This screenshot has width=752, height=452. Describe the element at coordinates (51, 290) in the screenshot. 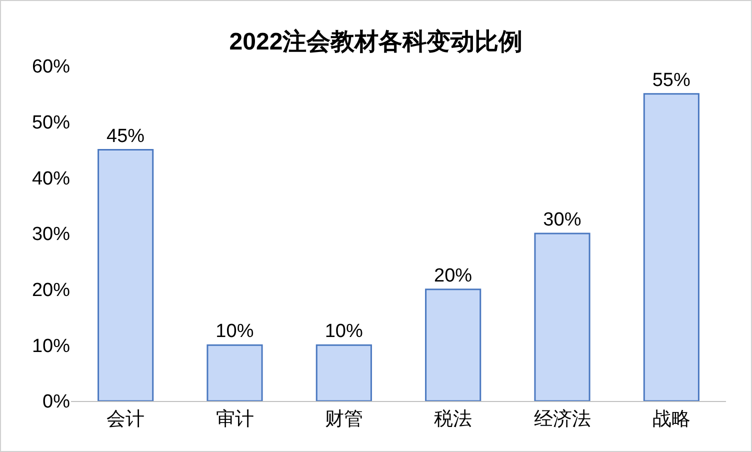

I see `y-tick-label: 20%` at that location.